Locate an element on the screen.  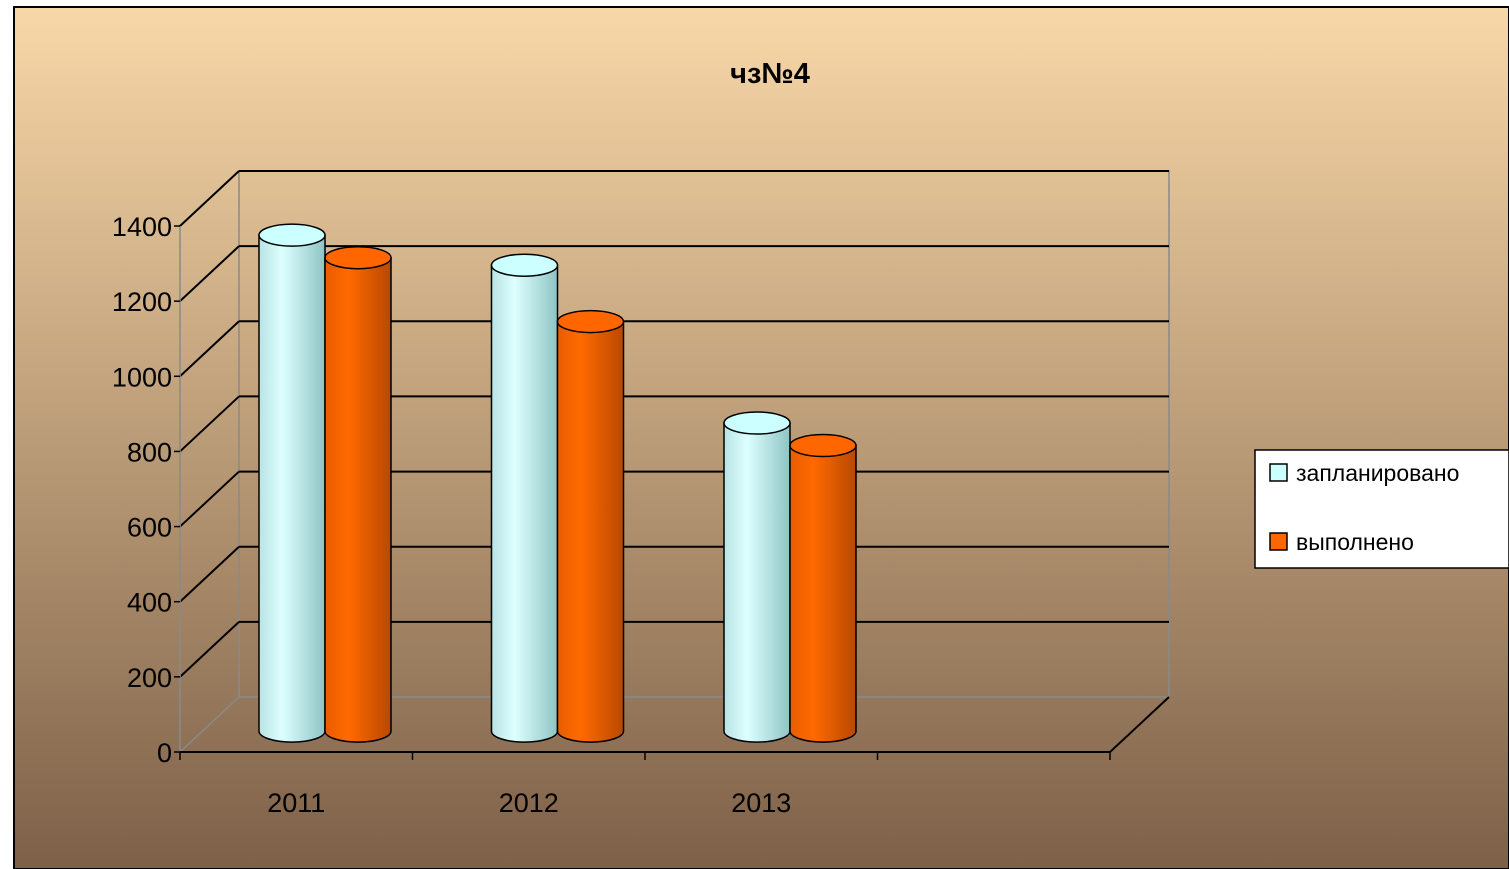
bar-vypolneno-2013 is located at coordinates (823, 588).